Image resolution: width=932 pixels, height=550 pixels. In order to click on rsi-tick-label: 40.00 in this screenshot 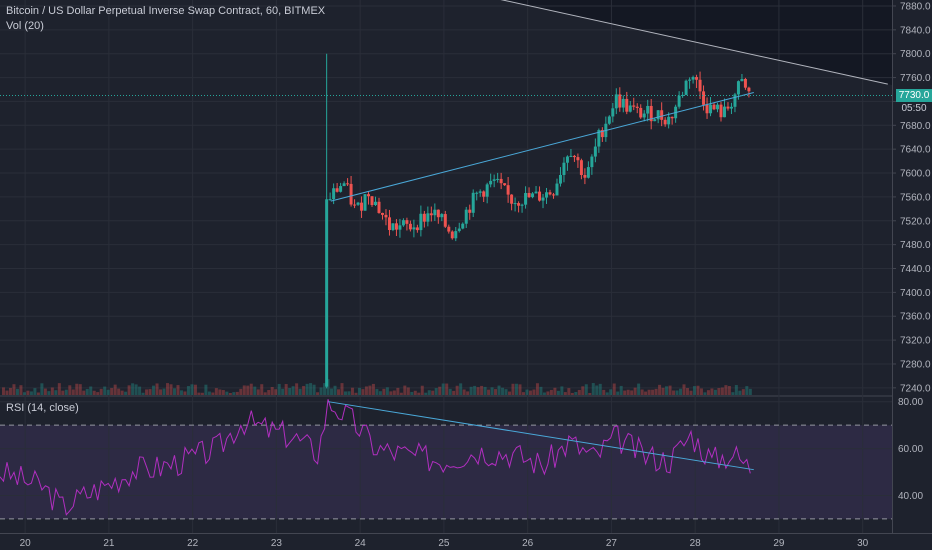, I will do `click(910, 496)`.